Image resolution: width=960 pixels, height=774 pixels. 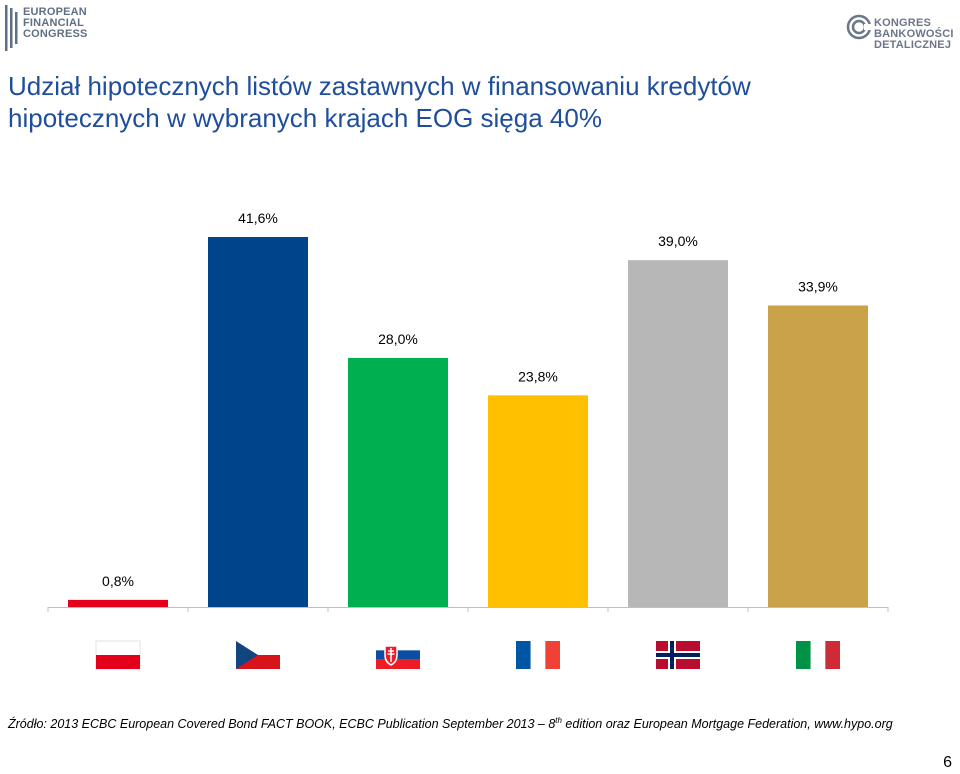 I want to click on logo-left-line-1: EUROPEAN, so click(x=55, y=12).